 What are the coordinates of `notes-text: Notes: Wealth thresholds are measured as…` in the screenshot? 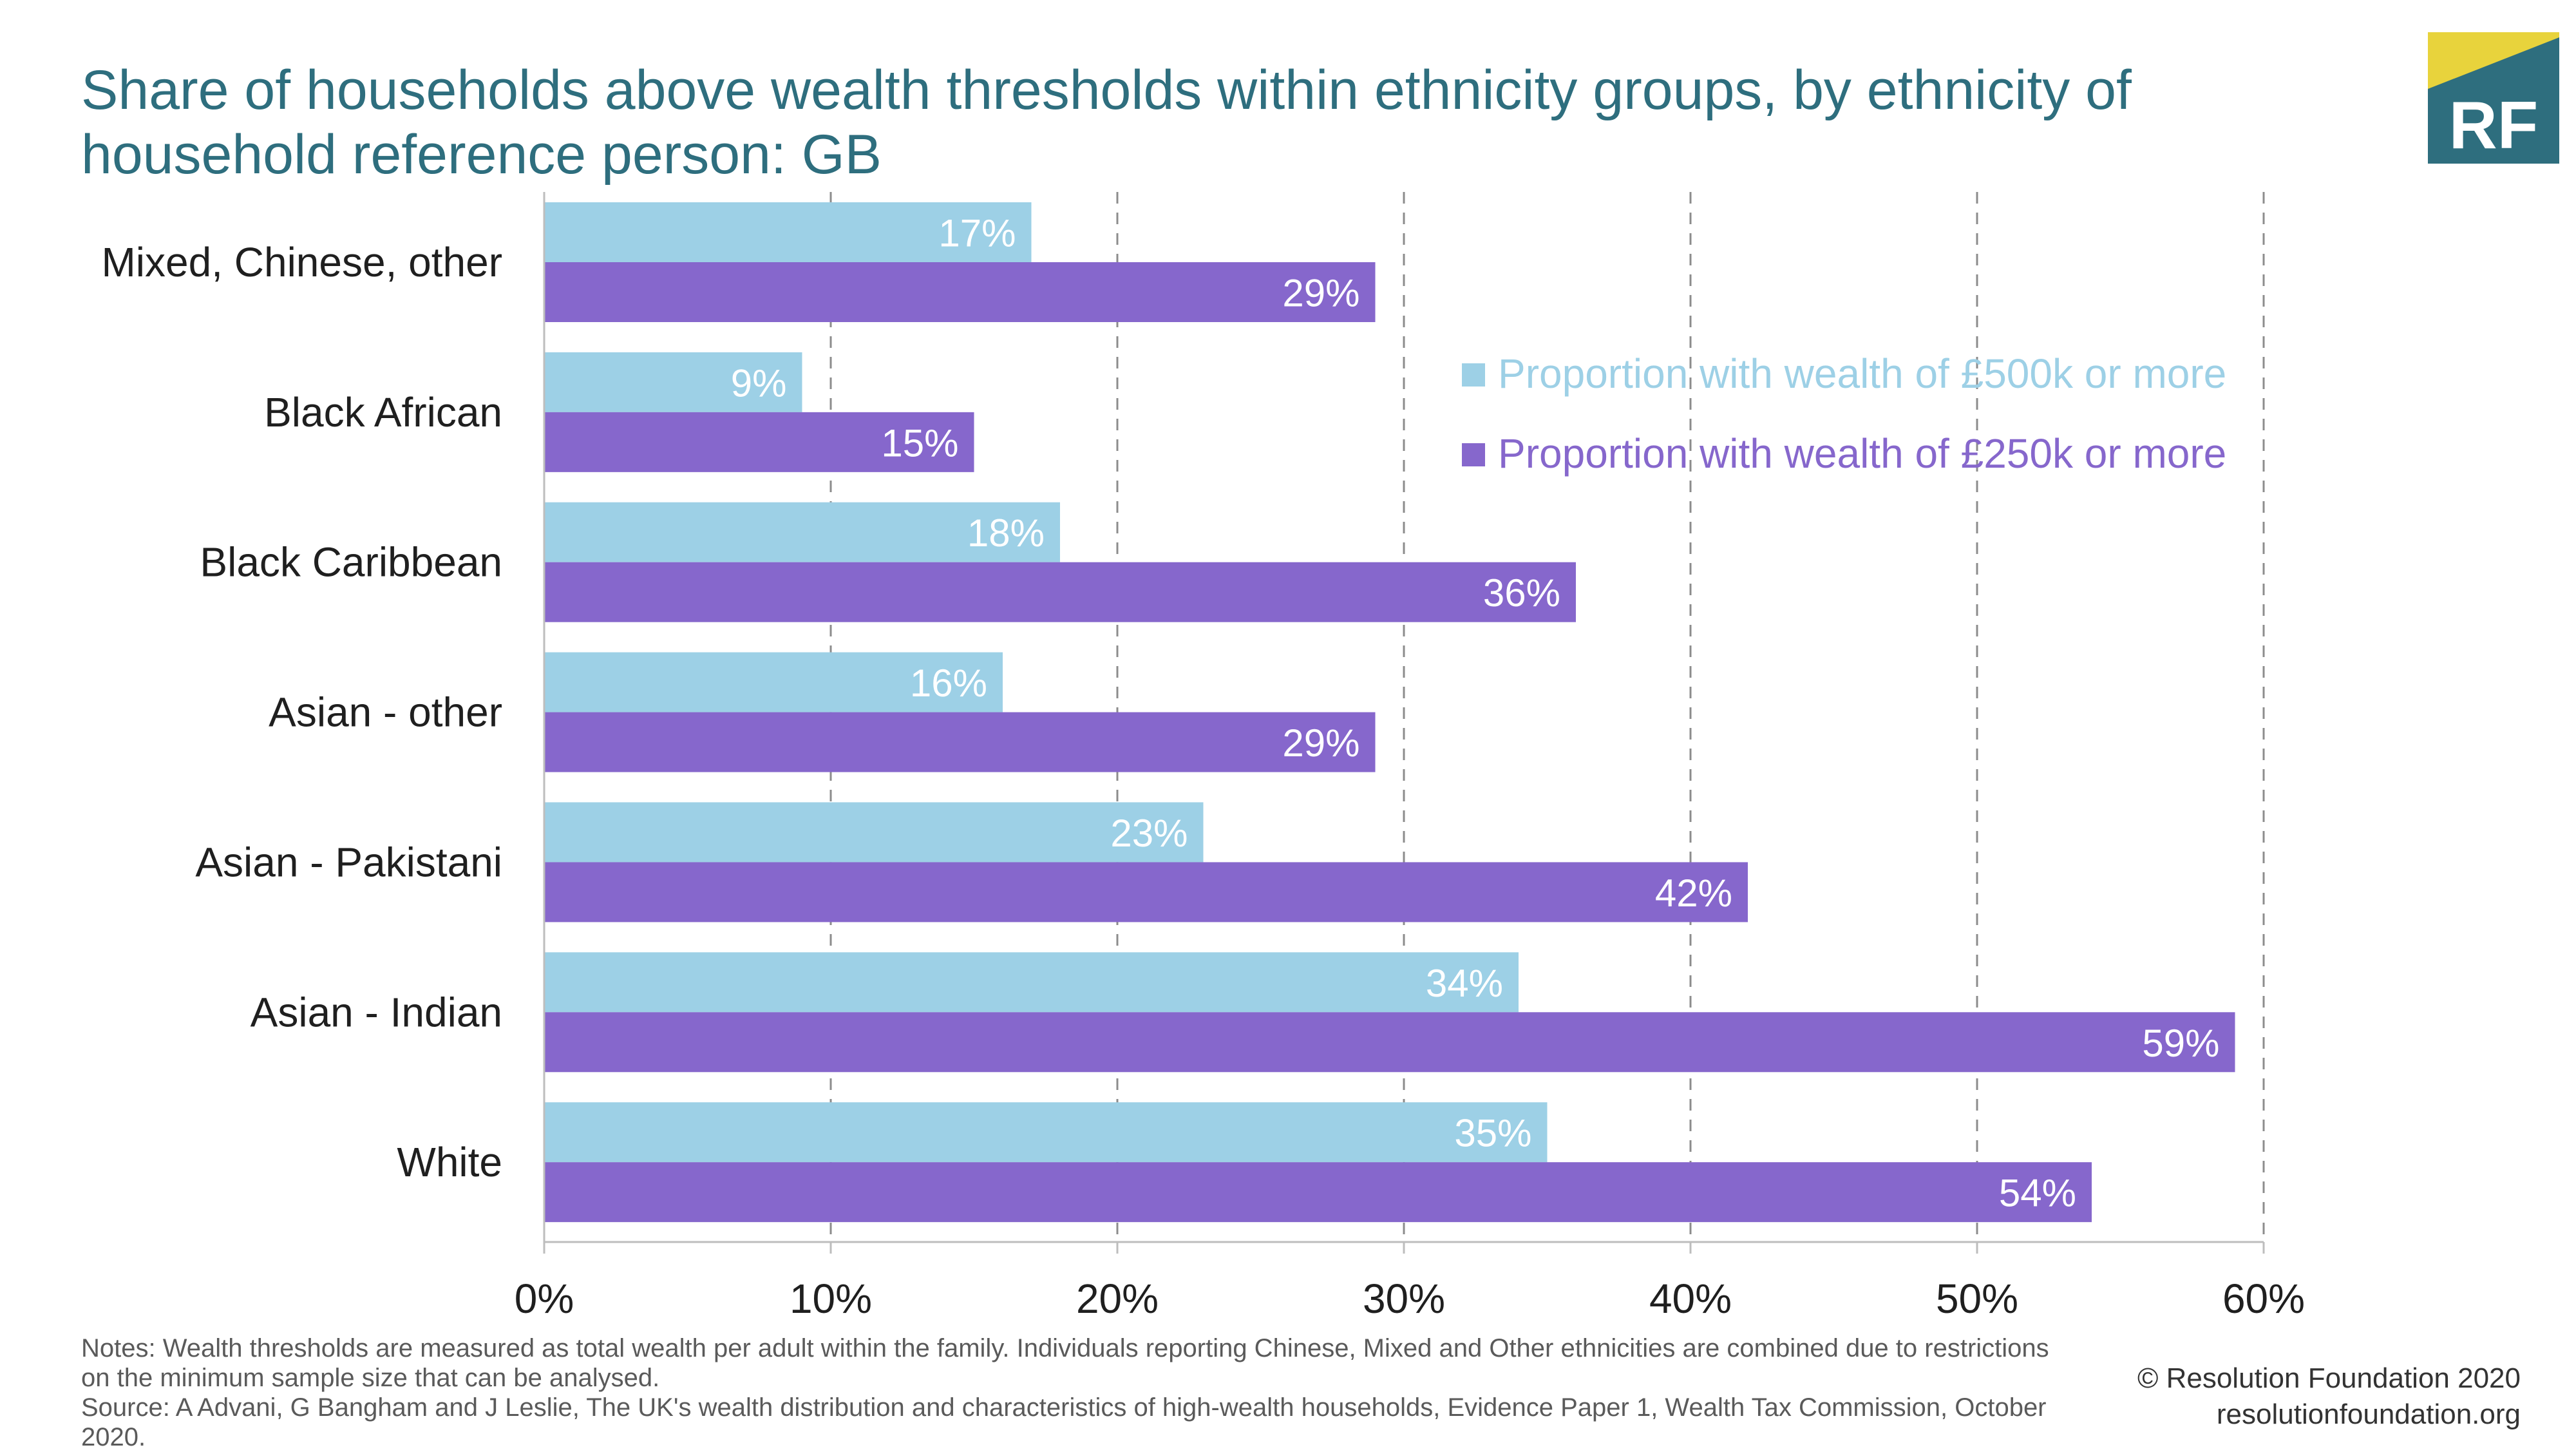 It's located at (1065, 1363).